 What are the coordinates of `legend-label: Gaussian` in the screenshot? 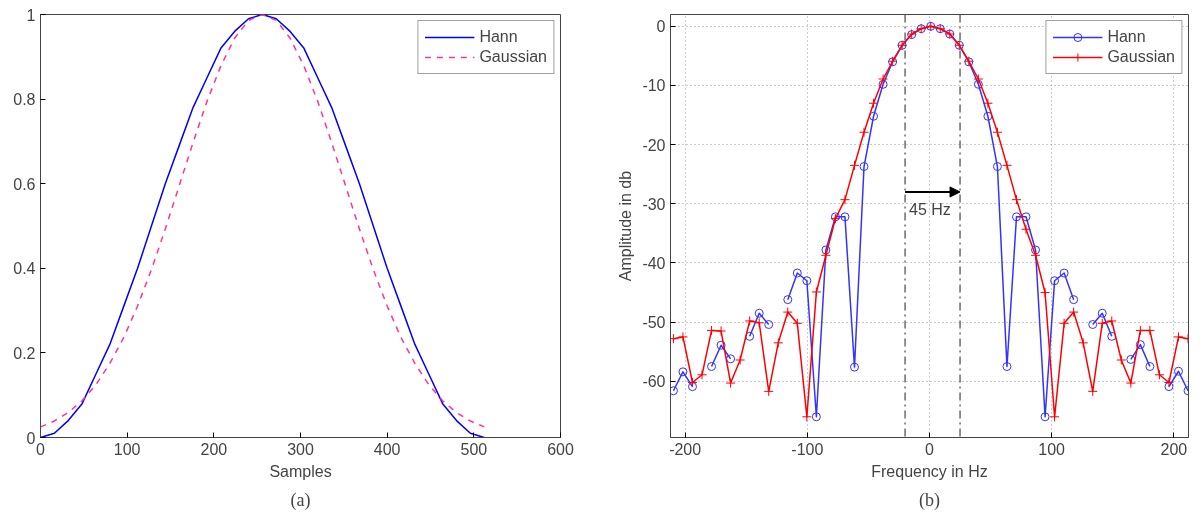 It's located at (1141, 57).